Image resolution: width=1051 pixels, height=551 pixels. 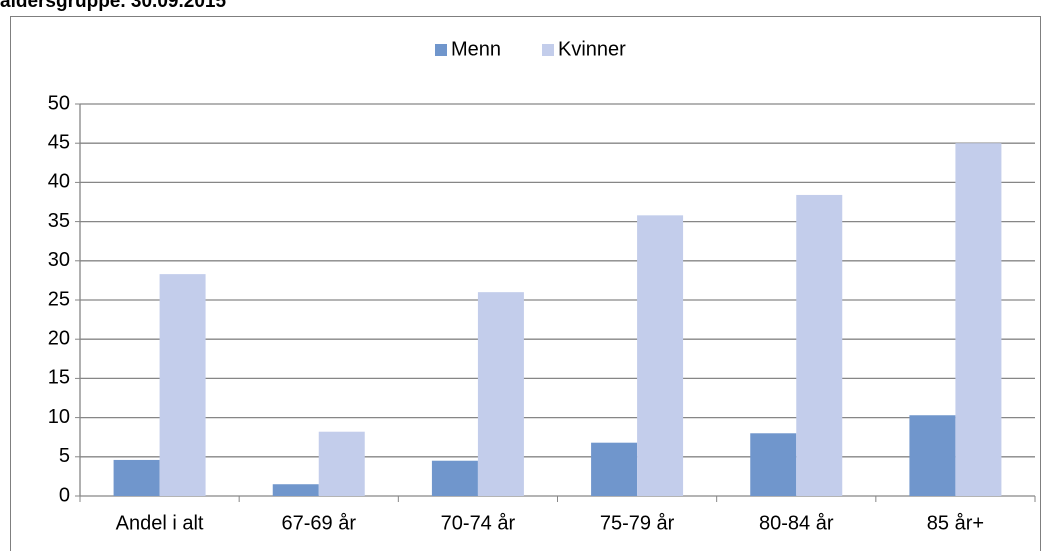 What do you see at coordinates (59, 142) in the screenshot?
I see `y-tick-label: 45` at bounding box center [59, 142].